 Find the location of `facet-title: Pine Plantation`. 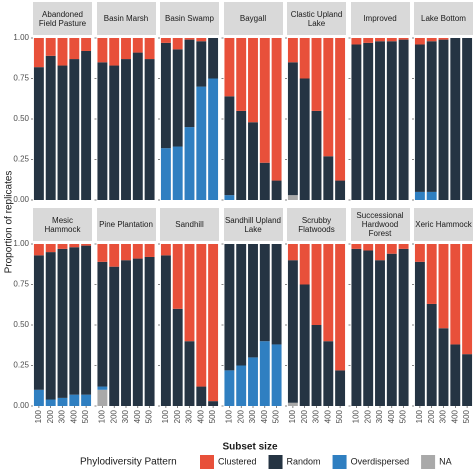

facet-title: Pine Plantation is located at coordinates (126, 224).